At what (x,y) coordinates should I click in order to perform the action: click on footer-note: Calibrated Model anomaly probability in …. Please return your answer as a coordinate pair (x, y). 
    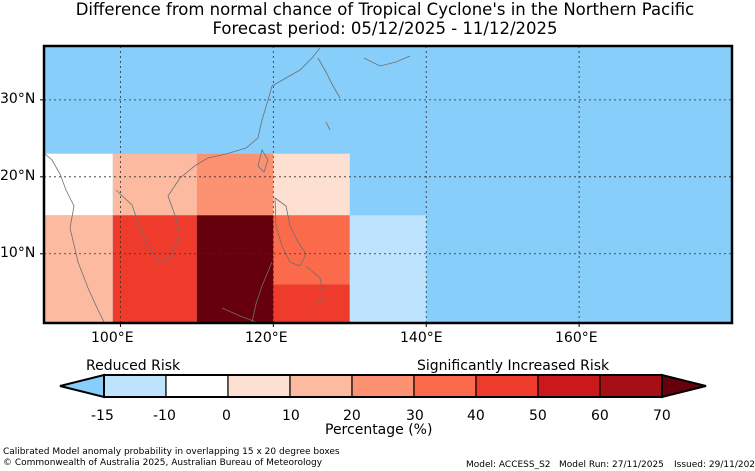
    Looking at the image, I should click on (171, 452).